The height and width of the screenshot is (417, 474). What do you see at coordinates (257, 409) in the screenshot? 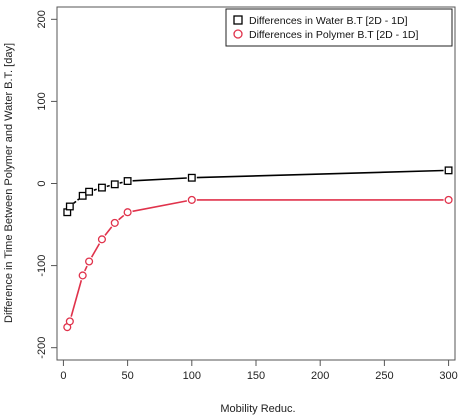
I see `x-axis-title: Mobility Reduc.` at bounding box center [257, 409].